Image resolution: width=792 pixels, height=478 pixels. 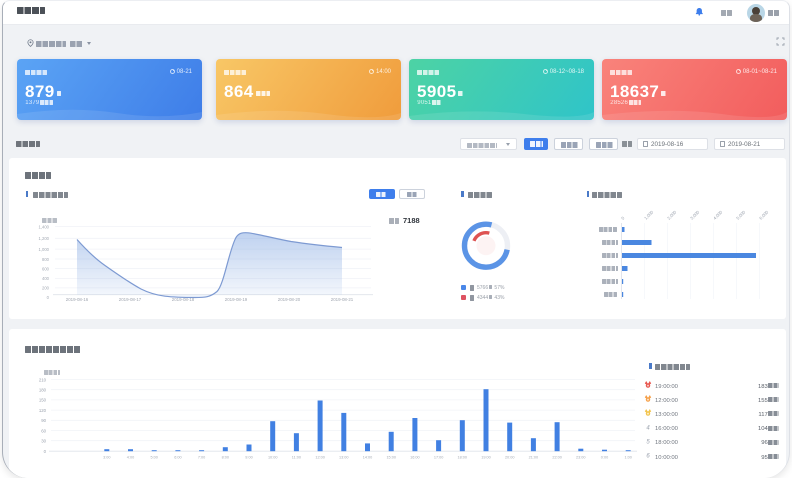 I want to click on svg-text: 11:00, so click(x=296, y=458).